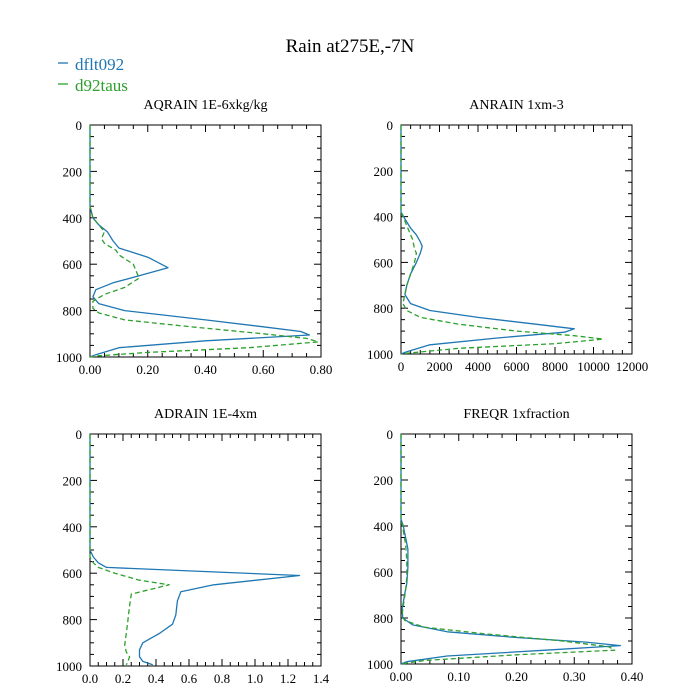 This screenshot has width=700, height=700. I want to click on y-tick-label-adrain: 1000, so click(69, 666).